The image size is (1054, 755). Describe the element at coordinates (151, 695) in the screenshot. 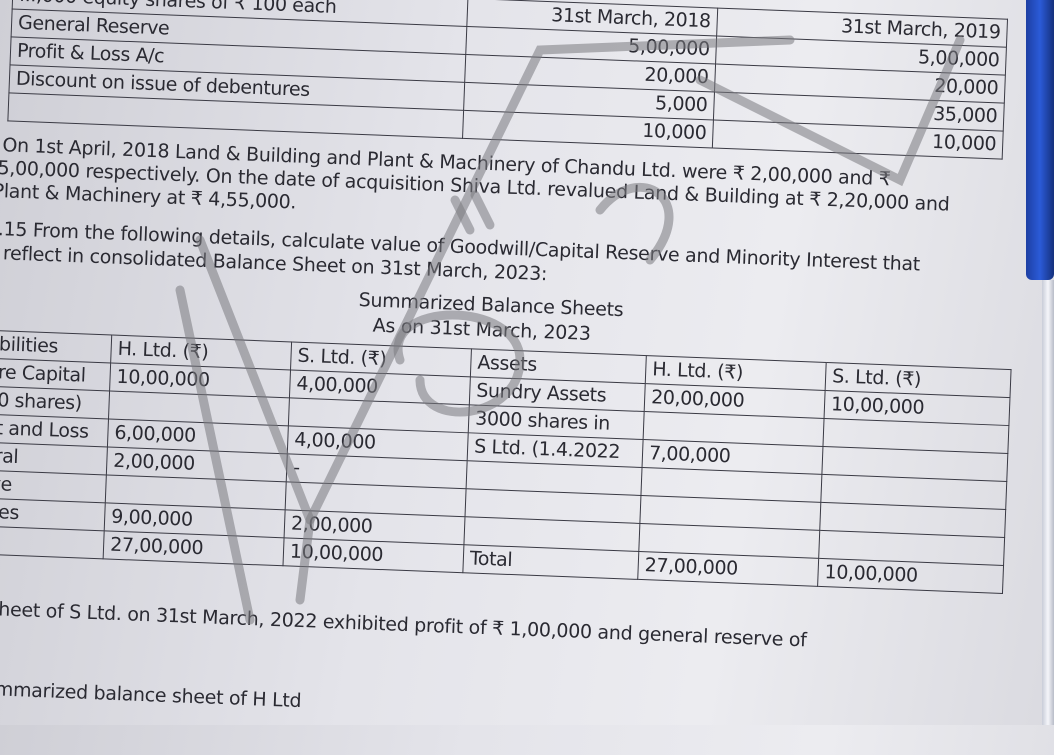

I see `footer-line: summarized balance sheet of H Ltd` at that location.